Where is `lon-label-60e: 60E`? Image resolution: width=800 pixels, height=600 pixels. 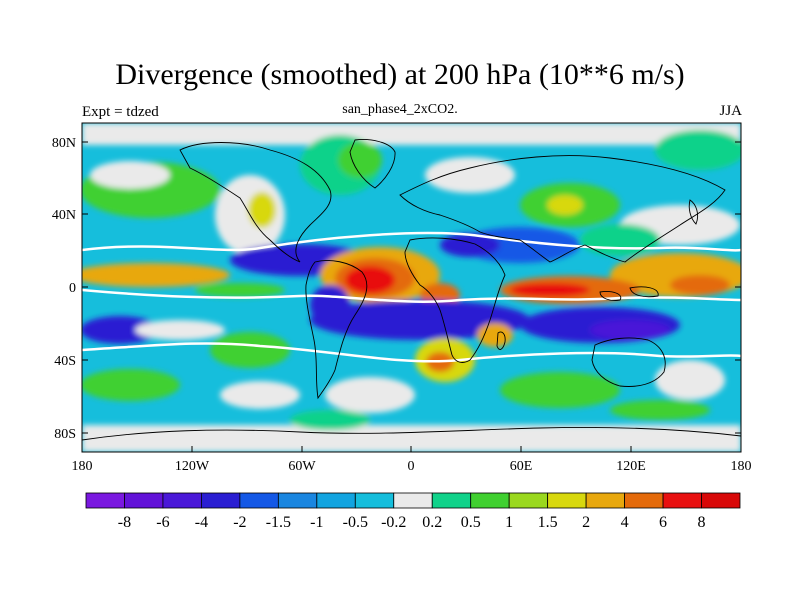 lon-label-60e: 60E is located at coordinates (521, 466).